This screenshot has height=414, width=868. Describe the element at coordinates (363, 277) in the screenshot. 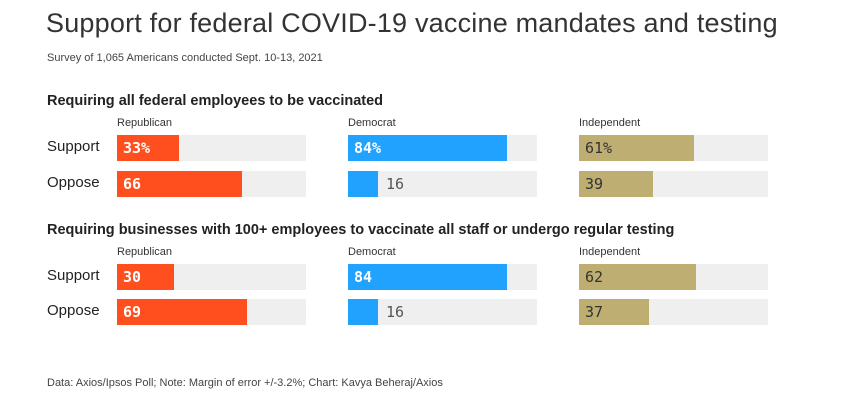

I see `data-label: 84` at that location.